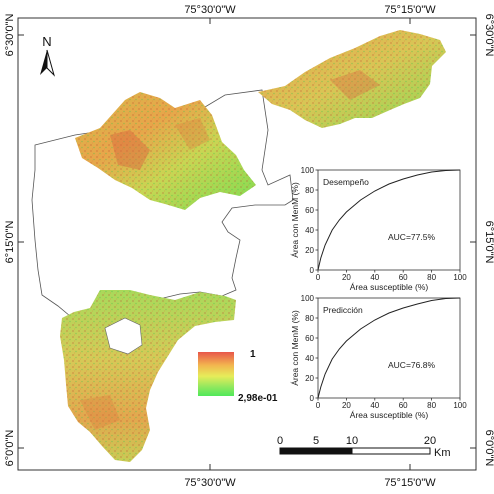  I want to click on legend-low-label: 2,98e-01, so click(258, 398).